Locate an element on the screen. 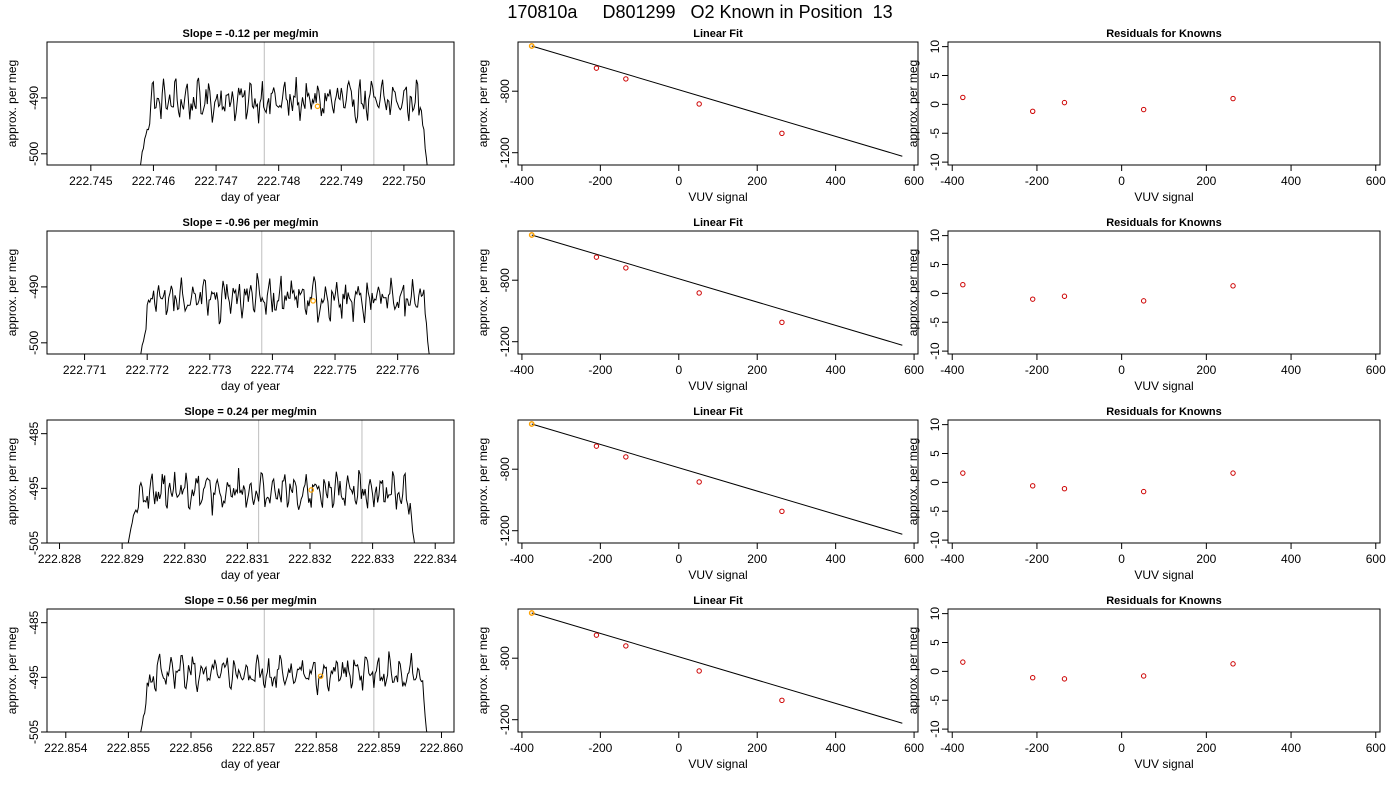 The image size is (1400, 800). y-tick-label: -1200 is located at coordinates (505, 341).